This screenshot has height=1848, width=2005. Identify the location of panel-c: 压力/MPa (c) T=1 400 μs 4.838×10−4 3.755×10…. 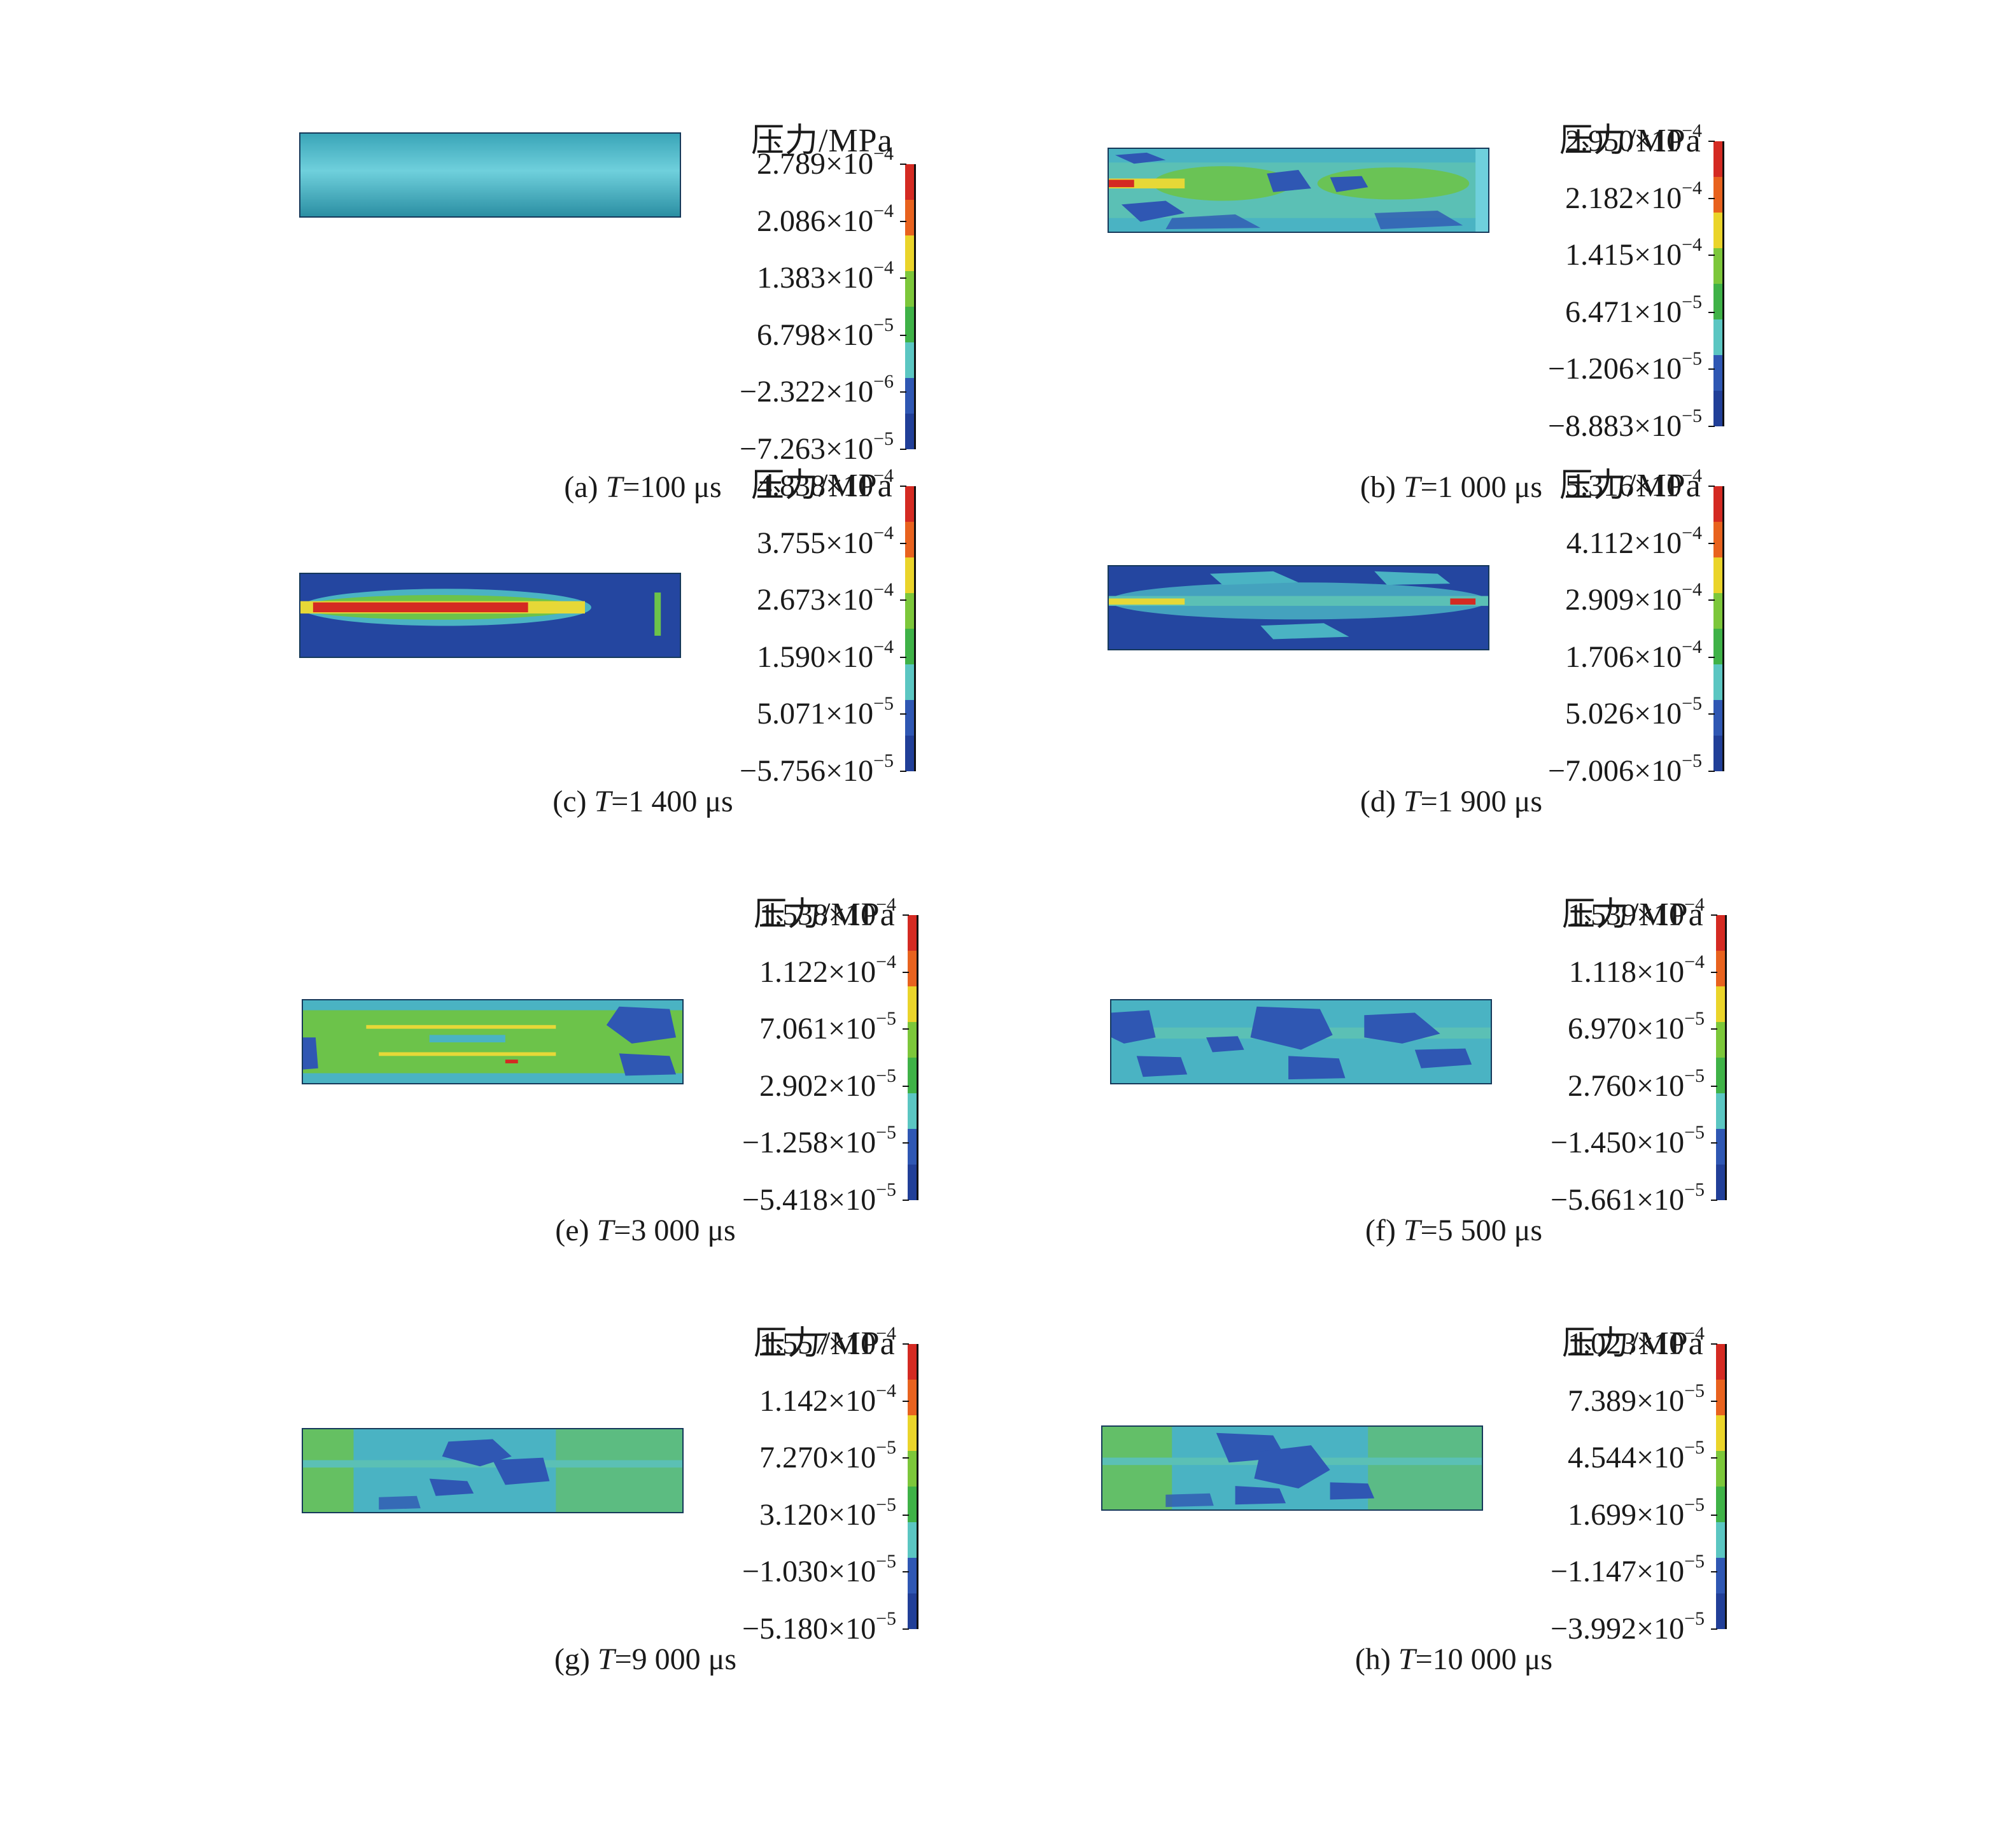
(703, 729).